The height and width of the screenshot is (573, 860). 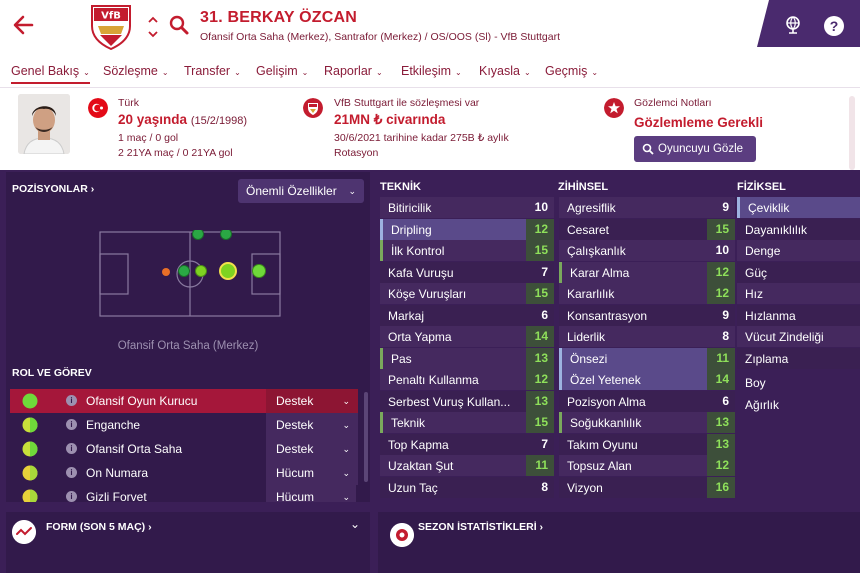 I want to click on globe-icon, so click(x=793, y=25).